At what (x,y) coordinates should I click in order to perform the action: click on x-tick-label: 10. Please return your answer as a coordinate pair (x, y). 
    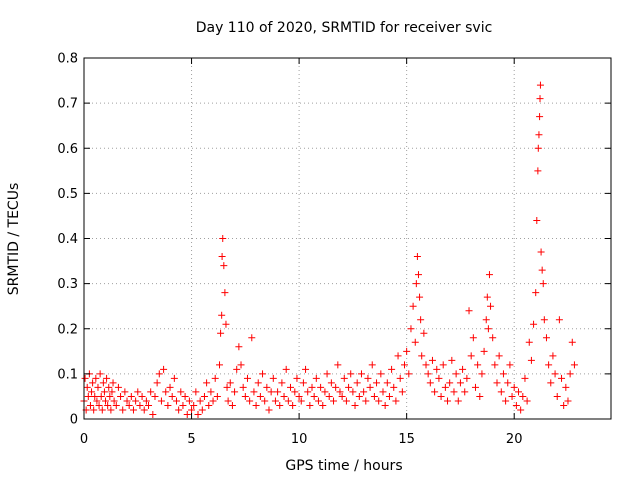
    Looking at the image, I should click on (299, 439).